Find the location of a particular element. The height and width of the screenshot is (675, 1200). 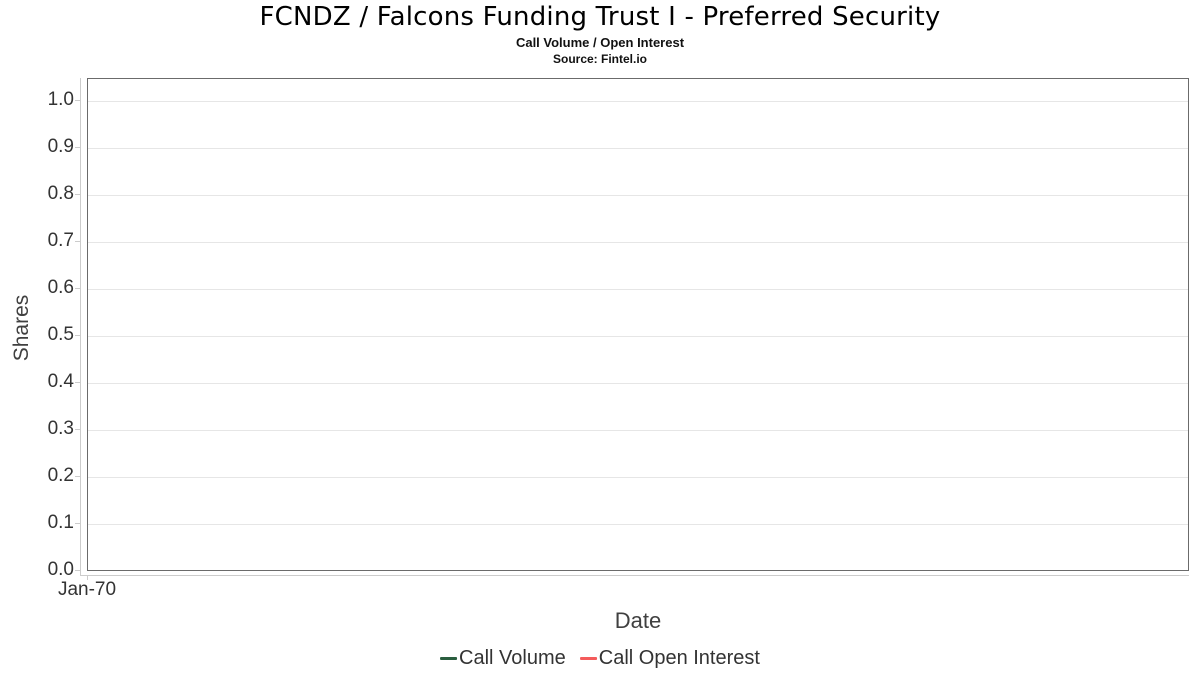

y-tick-label: 0.5 is located at coordinates (60, 334).